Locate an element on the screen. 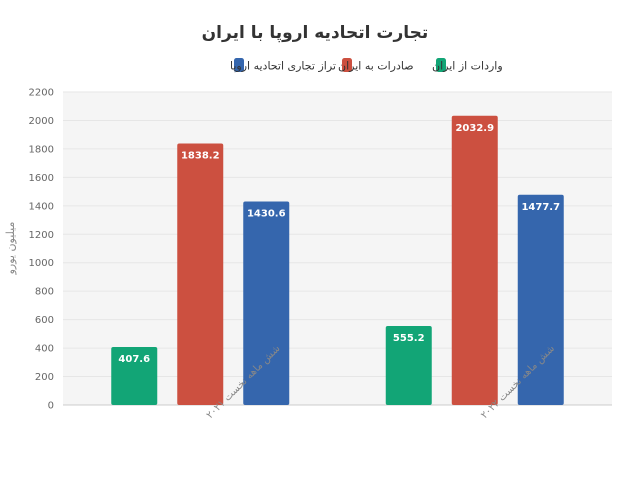 Image resolution: width=630 pixels, height=484 pixels. y-tick-label: 1400 is located at coordinates (41, 206).